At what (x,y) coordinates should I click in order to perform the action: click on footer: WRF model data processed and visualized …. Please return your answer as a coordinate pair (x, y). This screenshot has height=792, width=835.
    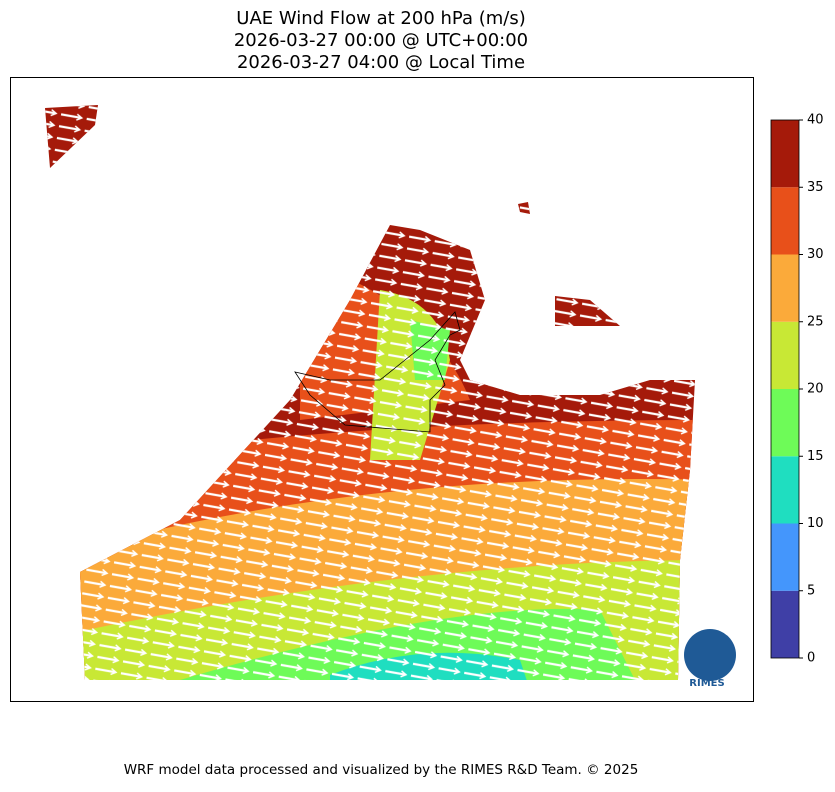
    Looking at the image, I should click on (381, 770).